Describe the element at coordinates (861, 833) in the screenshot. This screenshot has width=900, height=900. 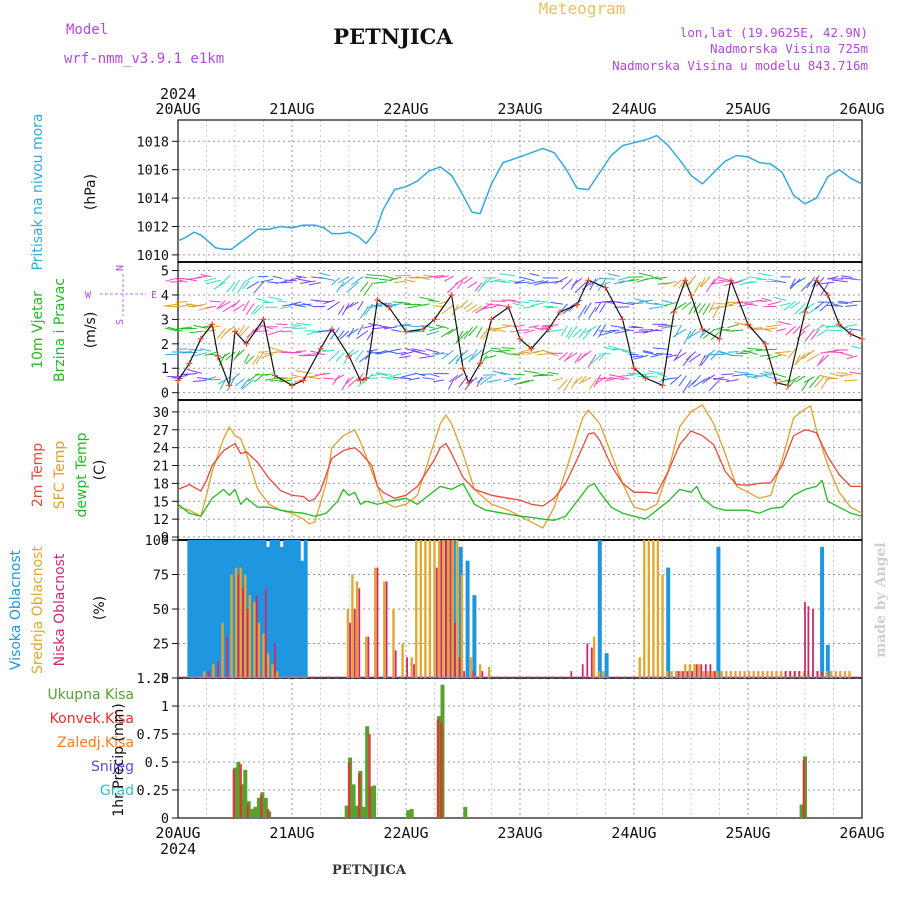
I see `x-tick-bottom: 26AUG` at that location.